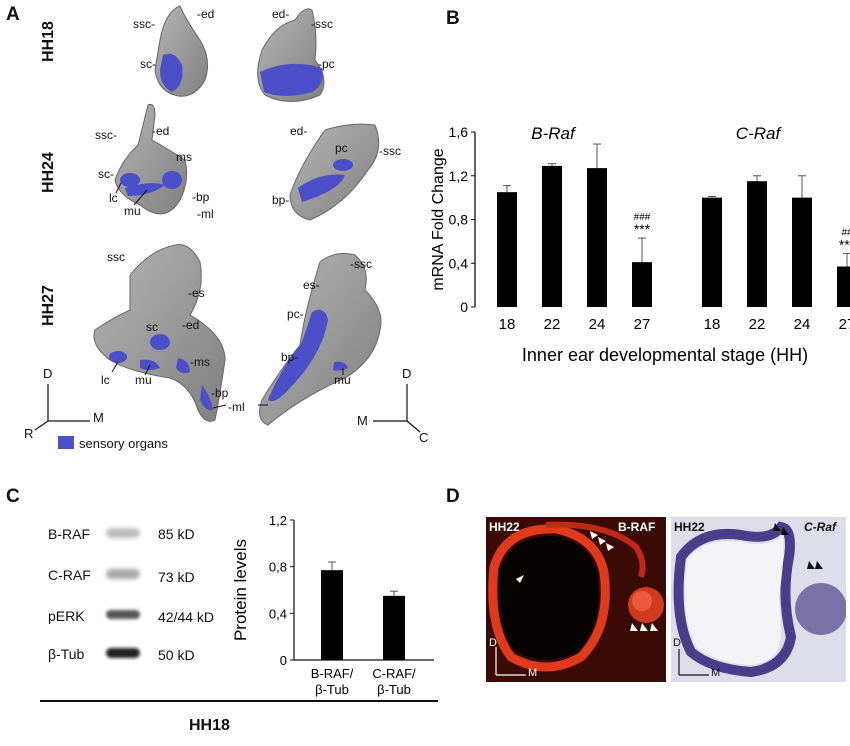 The image size is (850, 746). Describe the element at coordinates (206, 14) in the screenshot. I see `label-hh18l-ed: -ed` at that location.